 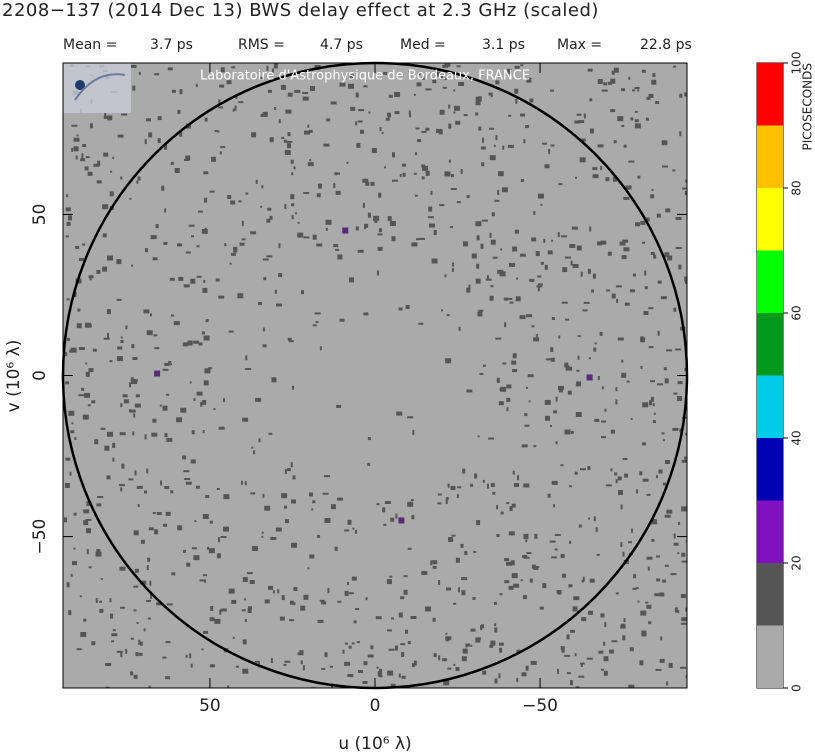 I want to click on colorbar-tick-label: 60, so click(x=797, y=312).